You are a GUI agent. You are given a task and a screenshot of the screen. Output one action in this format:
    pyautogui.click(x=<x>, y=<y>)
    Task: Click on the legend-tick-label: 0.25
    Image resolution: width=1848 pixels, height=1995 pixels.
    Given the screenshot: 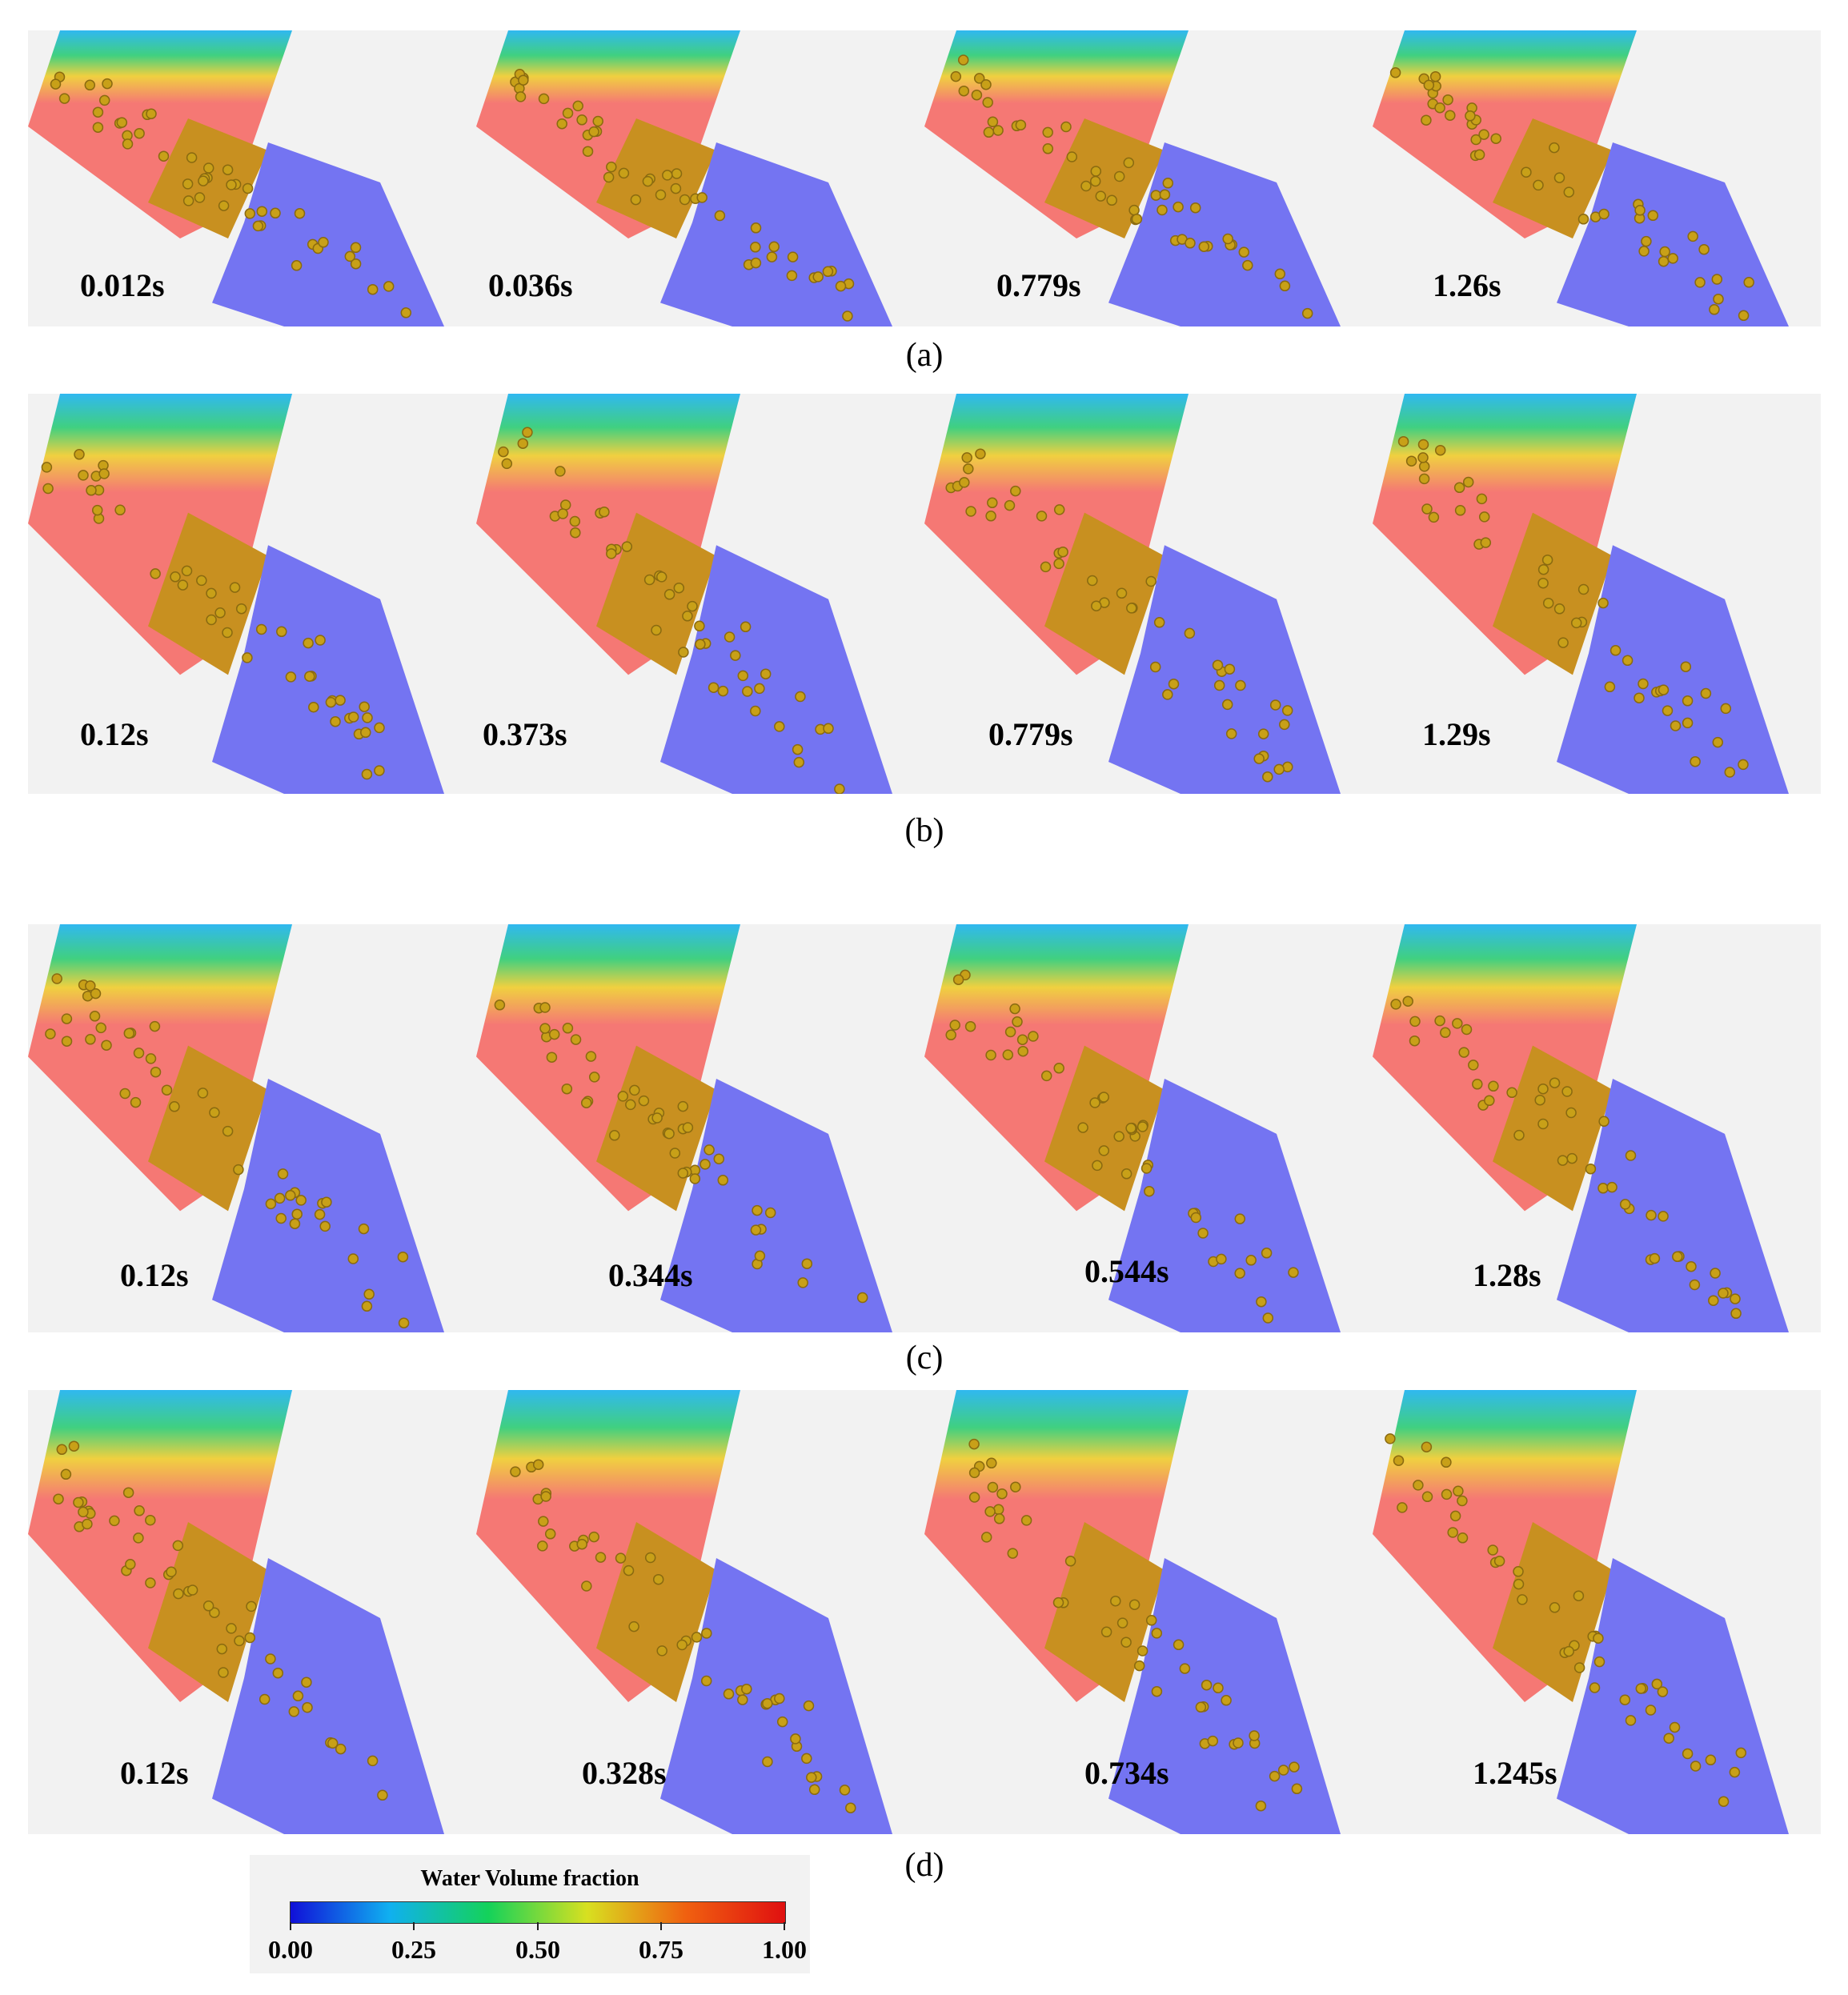 What is the action you would take?
    pyautogui.click(x=413, y=1949)
    